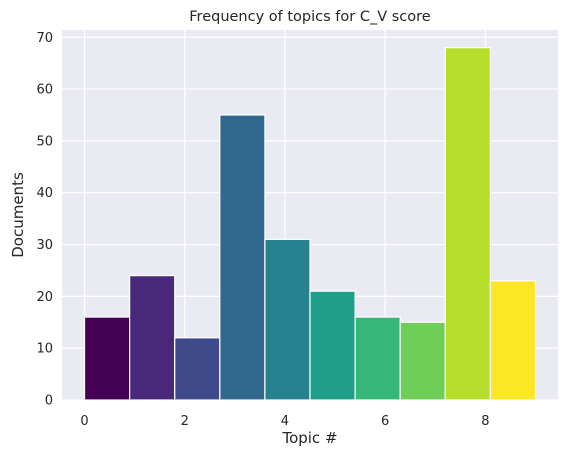  I want to click on y-tick-label: 50, so click(44, 141).